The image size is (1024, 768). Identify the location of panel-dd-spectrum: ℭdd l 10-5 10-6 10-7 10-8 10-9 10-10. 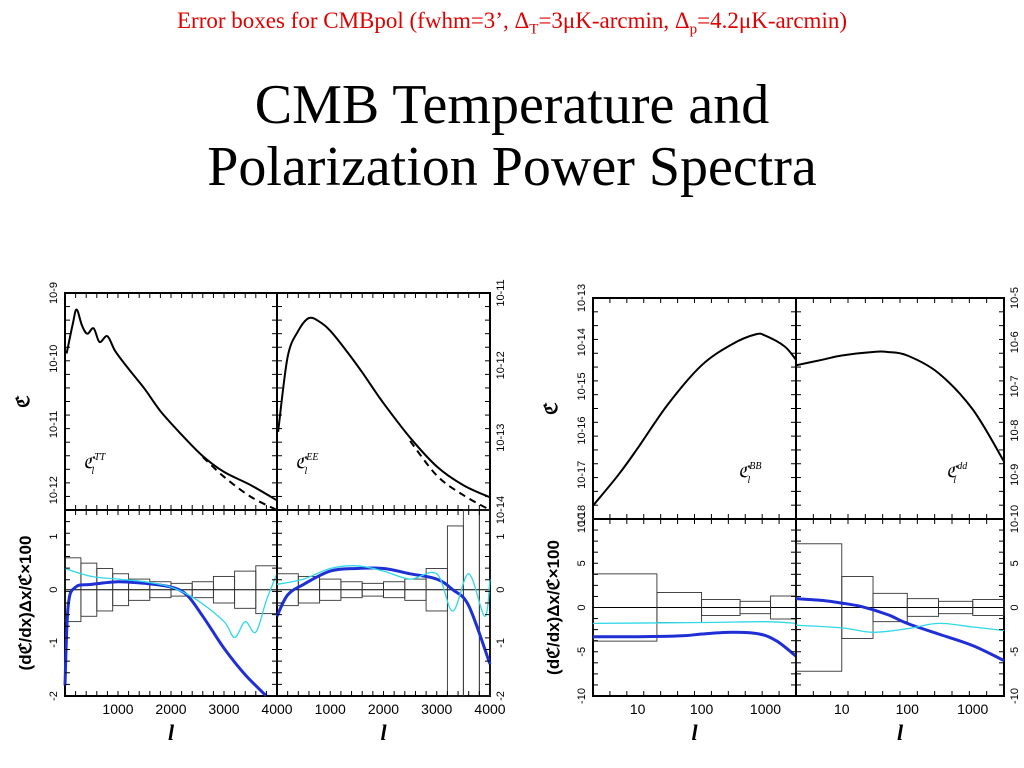
(908, 410).